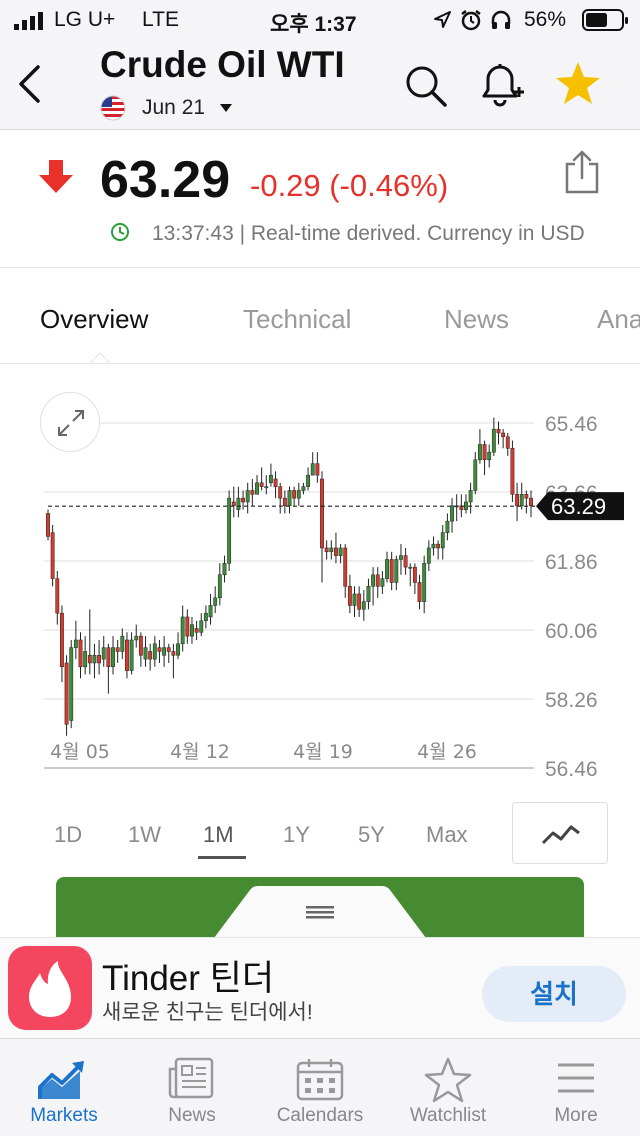  I want to click on bell-plus-icon, so click(502, 84).